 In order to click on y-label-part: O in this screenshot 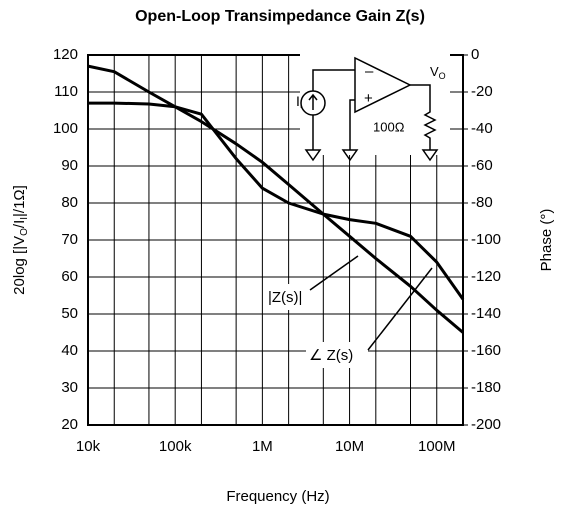, I will do `click(24, 232)`.